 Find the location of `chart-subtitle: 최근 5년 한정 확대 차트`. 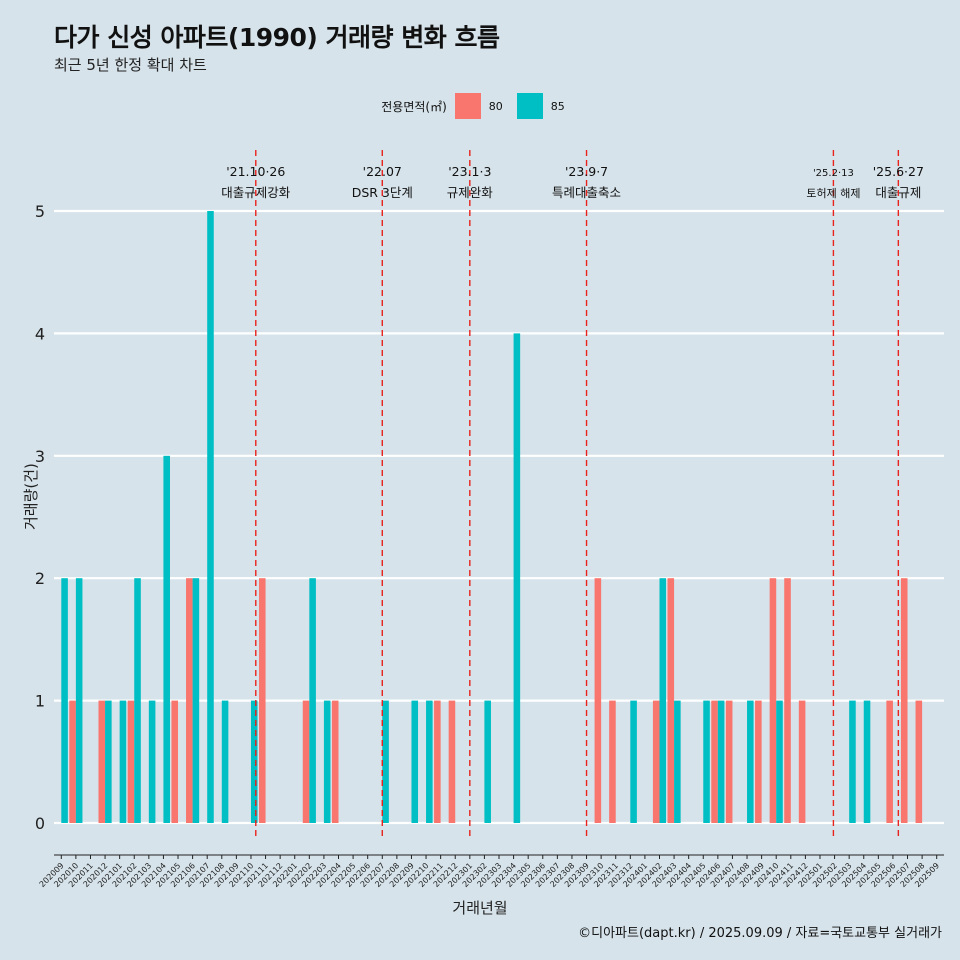

chart-subtitle: 최근 5년 한정 확대 차트 is located at coordinates (130, 65).